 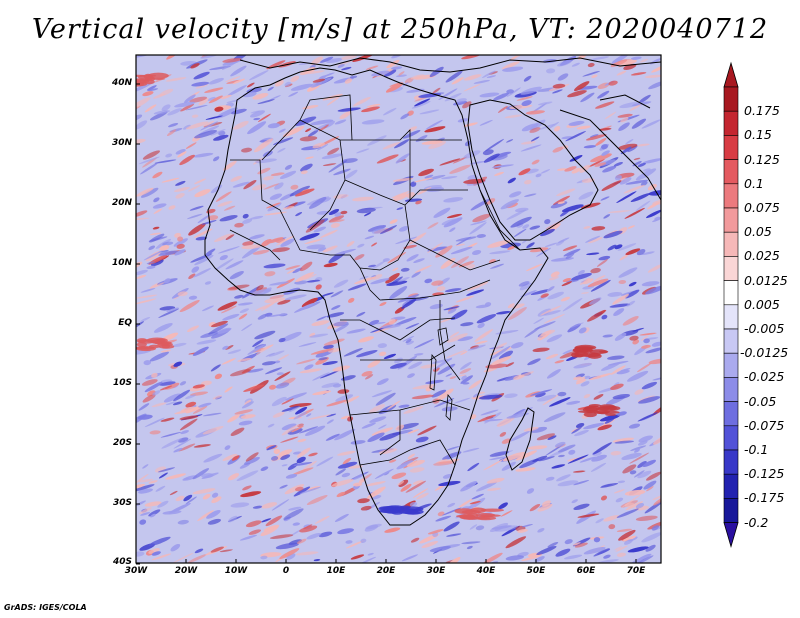 What do you see at coordinates (758, 231) in the screenshot?
I see `colorbar-label: 0.05` at bounding box center [758, 231].